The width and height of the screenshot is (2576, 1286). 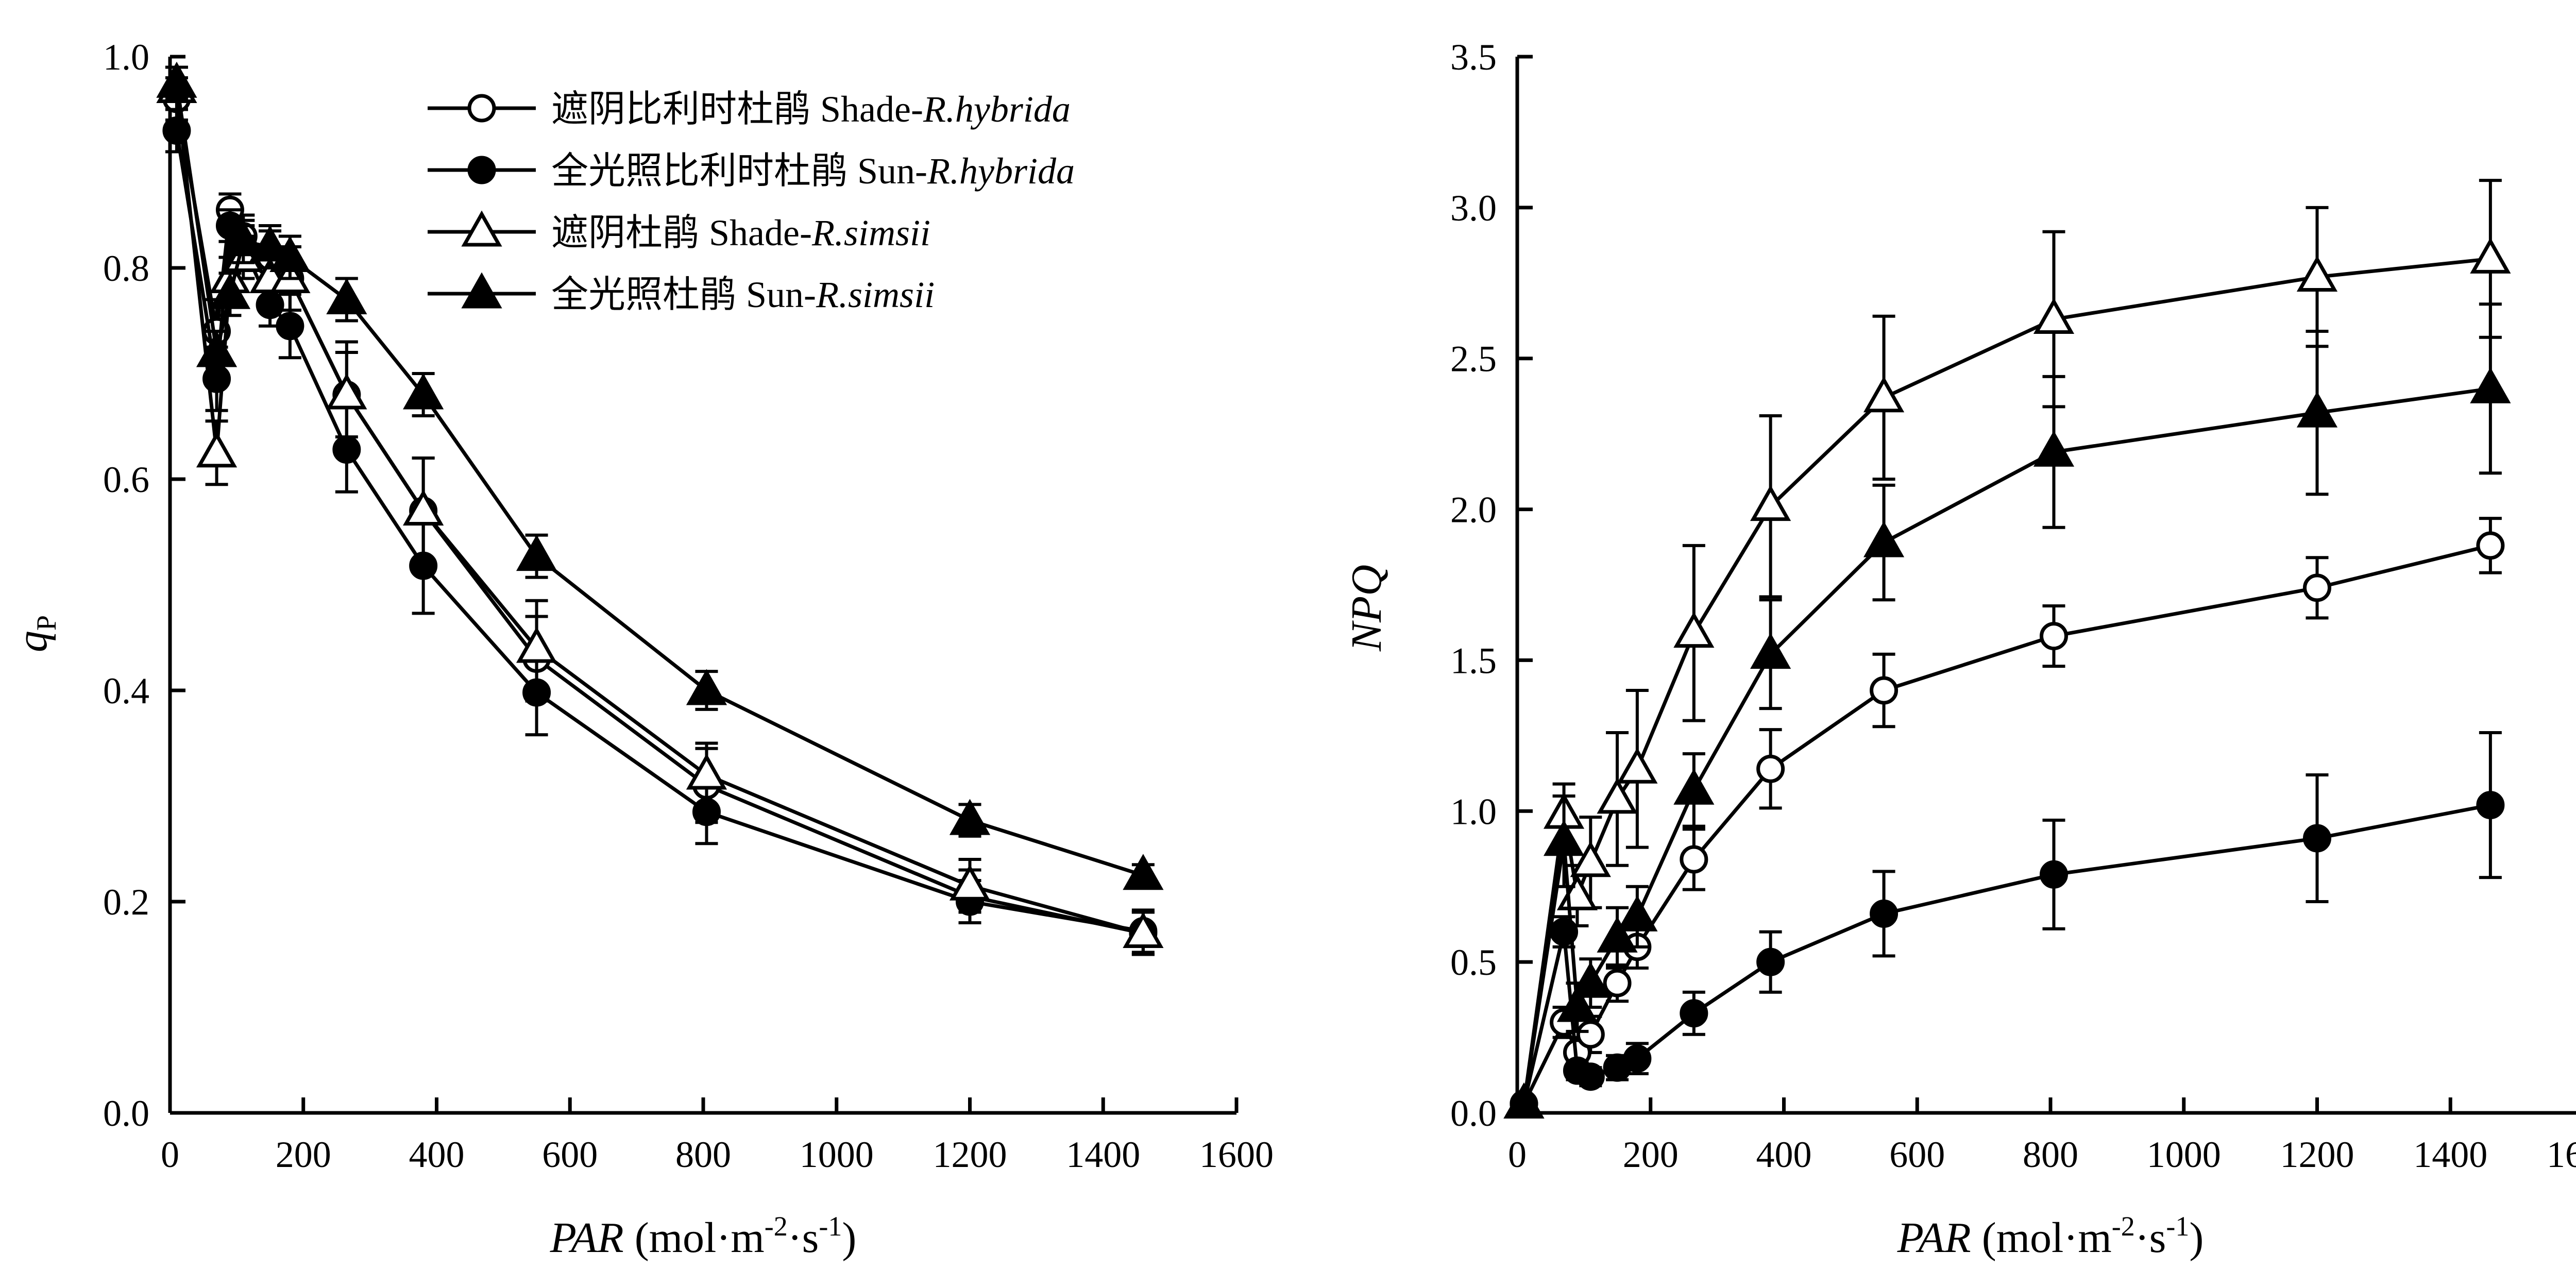 I want to click on y-tick-label: 3.0, so click(x=1473, y=208).